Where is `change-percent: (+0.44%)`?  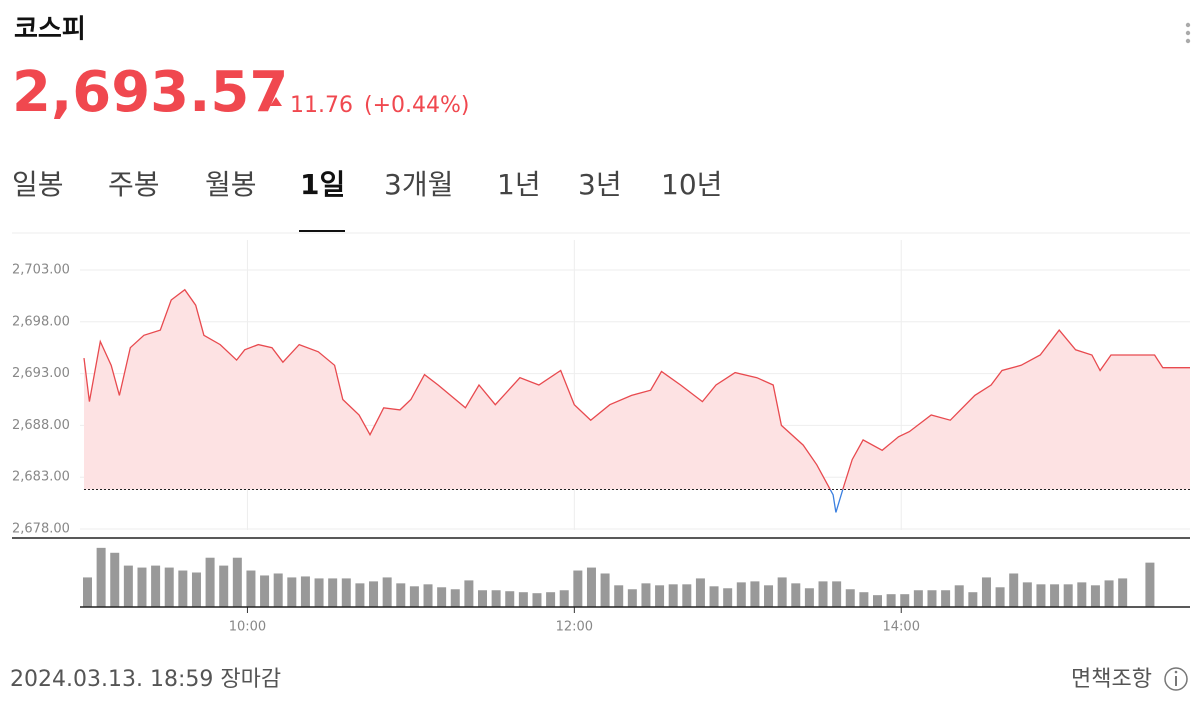
change-percent: (+0.44%) is located at coordinates (417, 105).